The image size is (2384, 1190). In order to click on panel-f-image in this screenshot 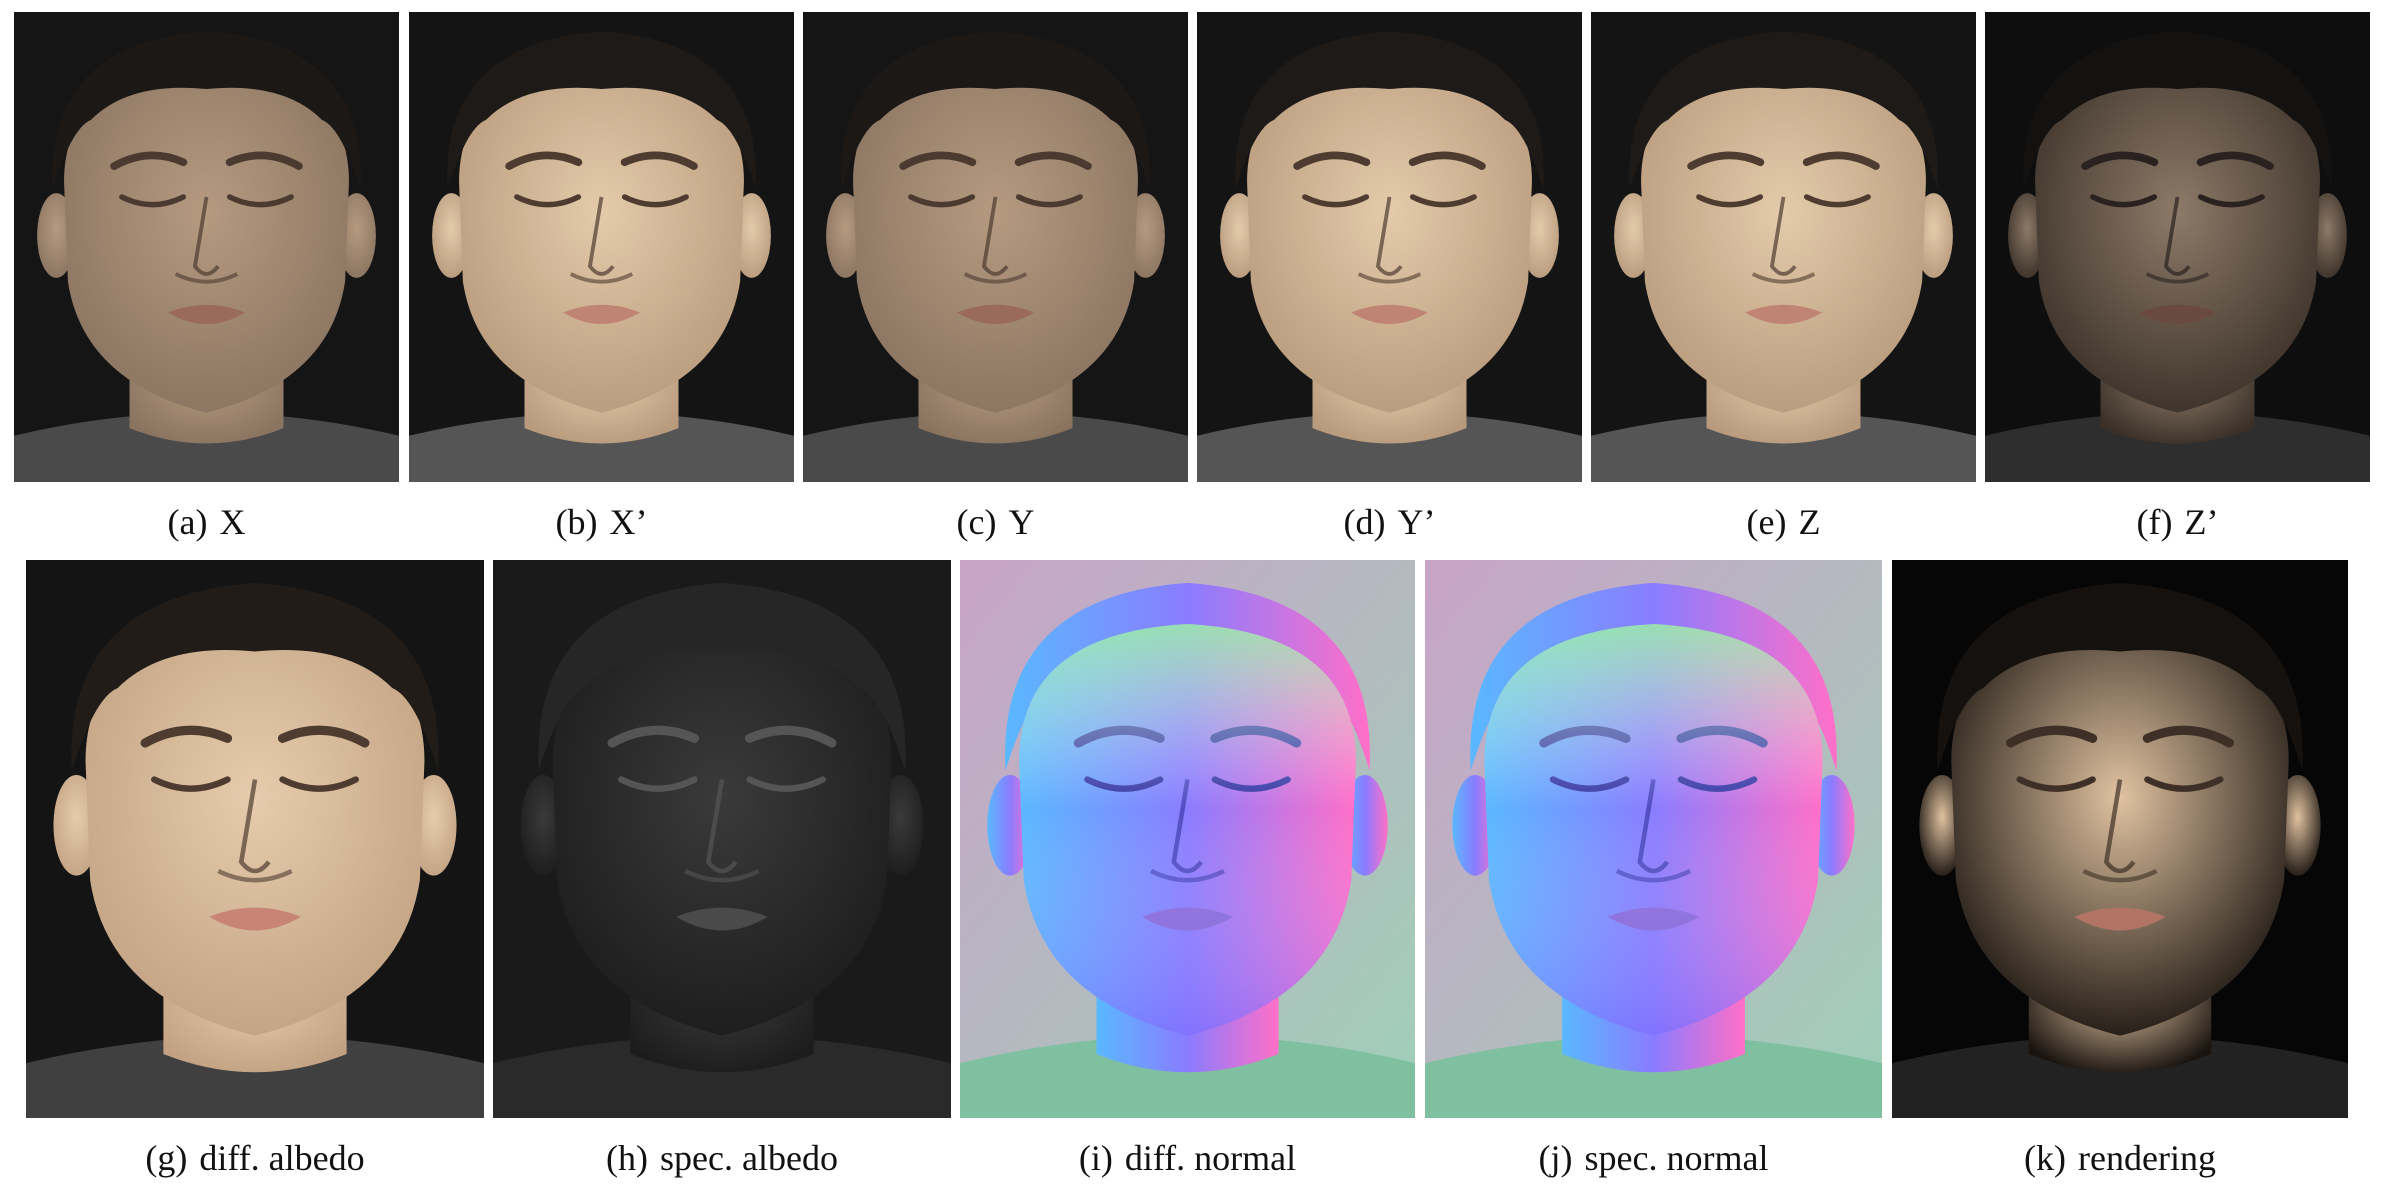, I will do `click(2177, 247)`.